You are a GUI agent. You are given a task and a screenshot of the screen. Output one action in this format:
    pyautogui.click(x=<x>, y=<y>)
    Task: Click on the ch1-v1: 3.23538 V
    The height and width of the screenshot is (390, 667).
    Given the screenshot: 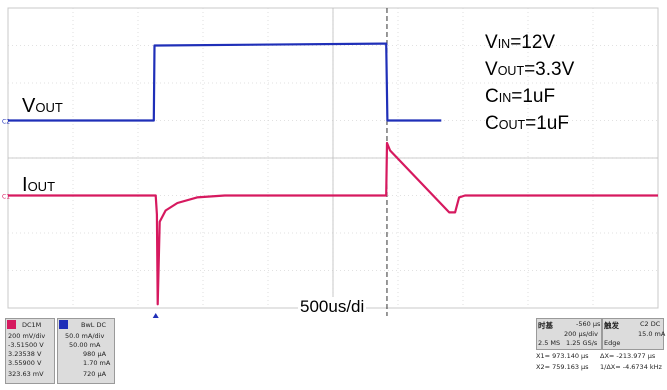 What is the action you would take?
    pyautogui.click(x=25, y=354)
    